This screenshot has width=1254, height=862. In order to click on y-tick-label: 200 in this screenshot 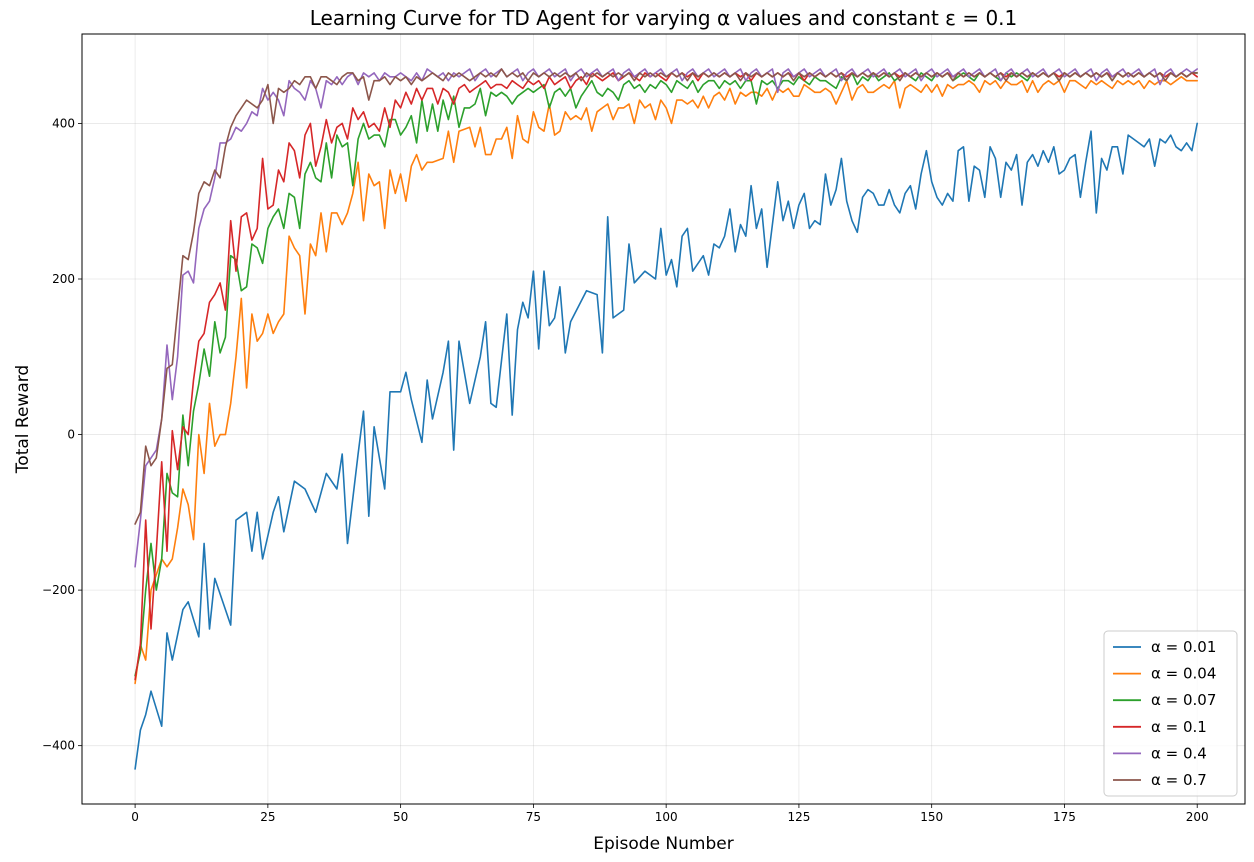, I will do `click(63, 279)`.